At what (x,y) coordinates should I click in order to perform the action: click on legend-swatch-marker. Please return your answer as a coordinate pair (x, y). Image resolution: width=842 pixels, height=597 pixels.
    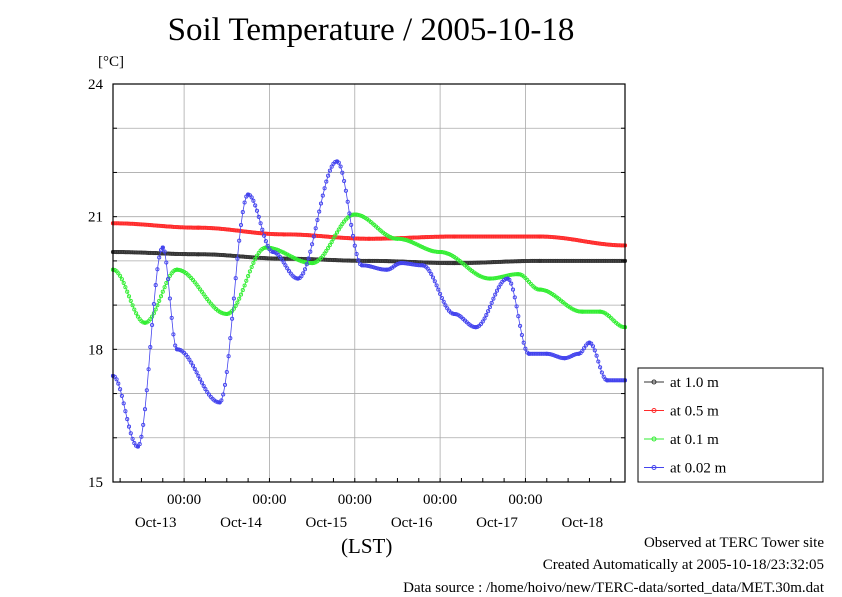
    Looking at the image, I should click on (654, 467).